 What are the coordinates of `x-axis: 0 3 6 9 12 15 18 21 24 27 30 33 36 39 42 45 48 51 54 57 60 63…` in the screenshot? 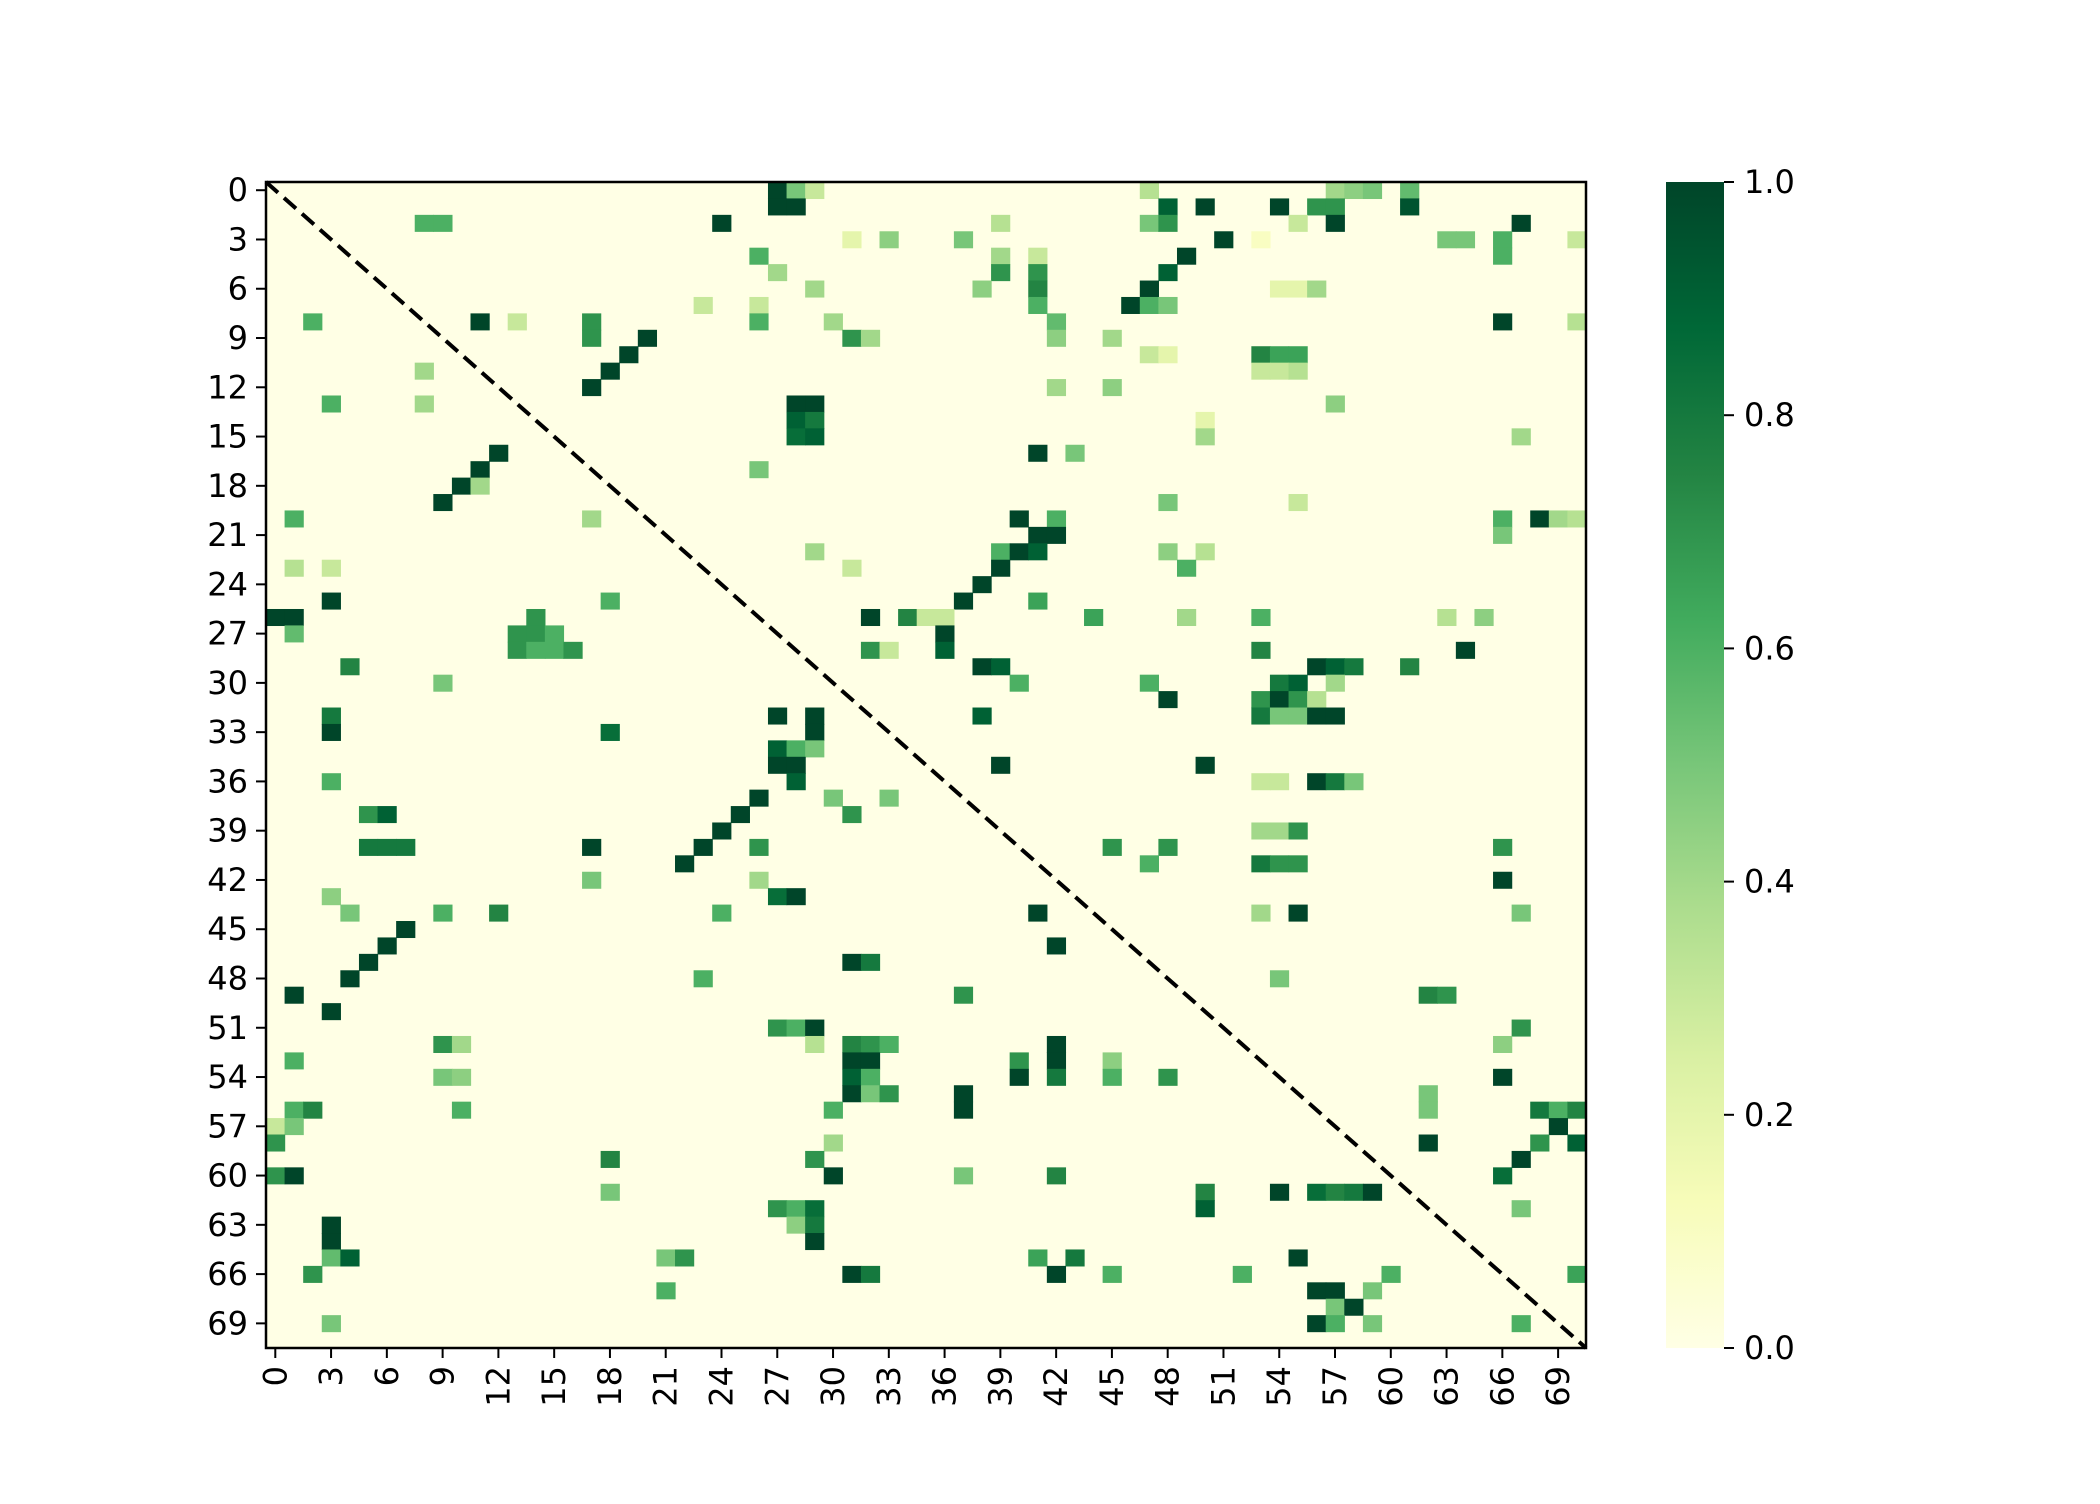 It's located at (916, 1377).